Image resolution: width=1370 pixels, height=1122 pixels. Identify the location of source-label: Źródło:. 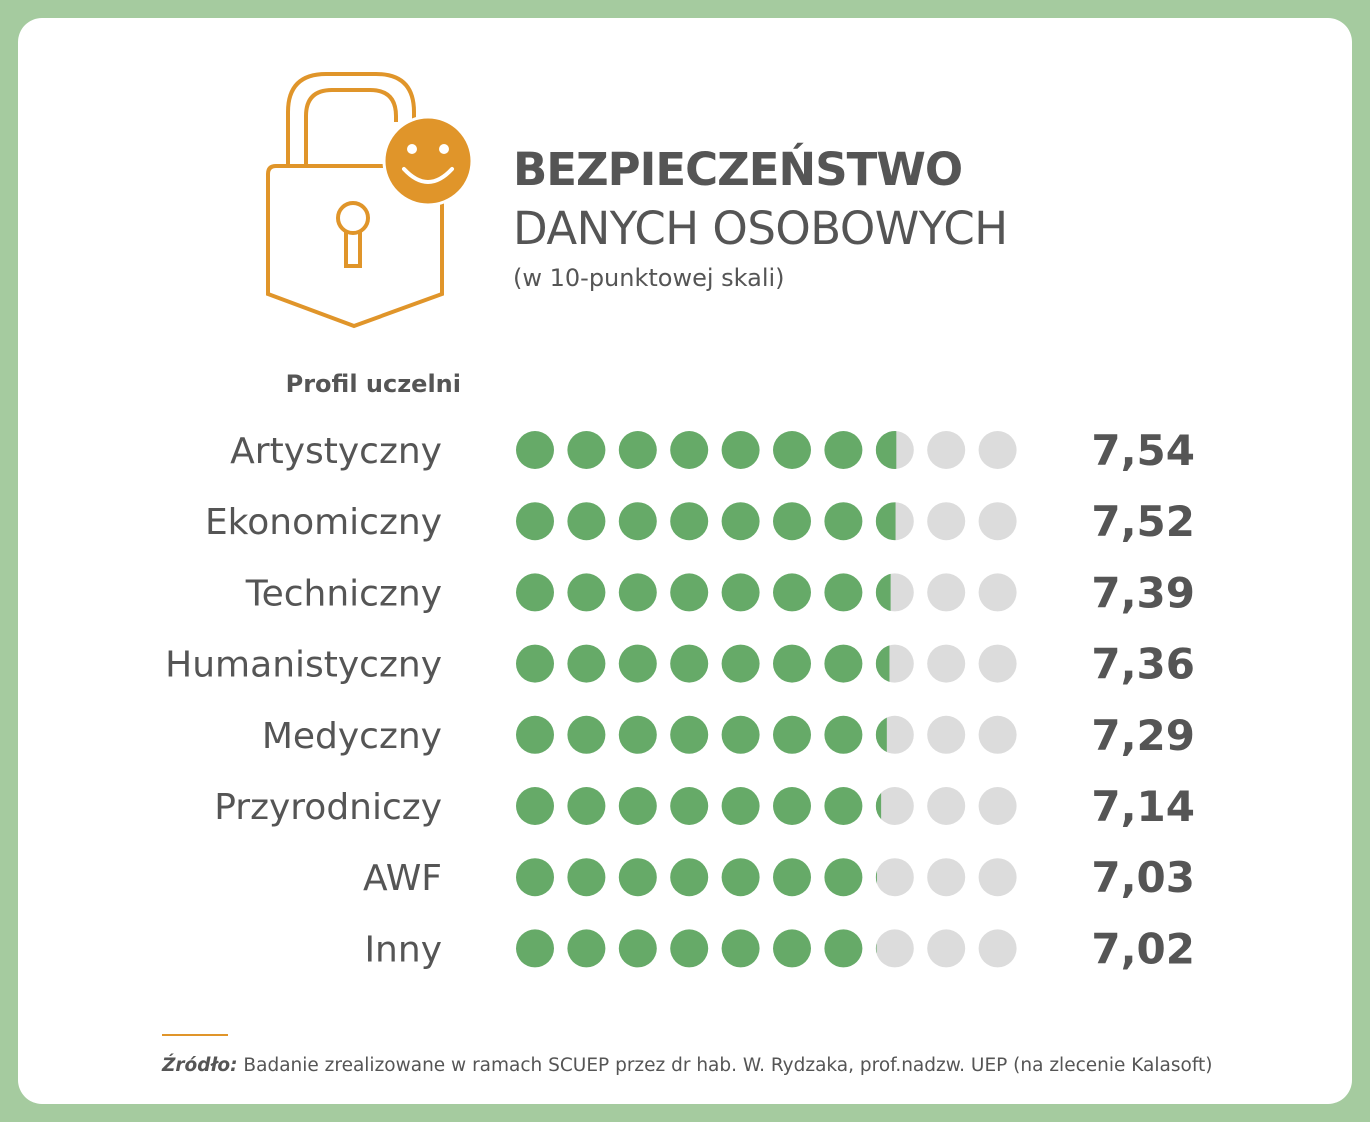
(200, 1065).